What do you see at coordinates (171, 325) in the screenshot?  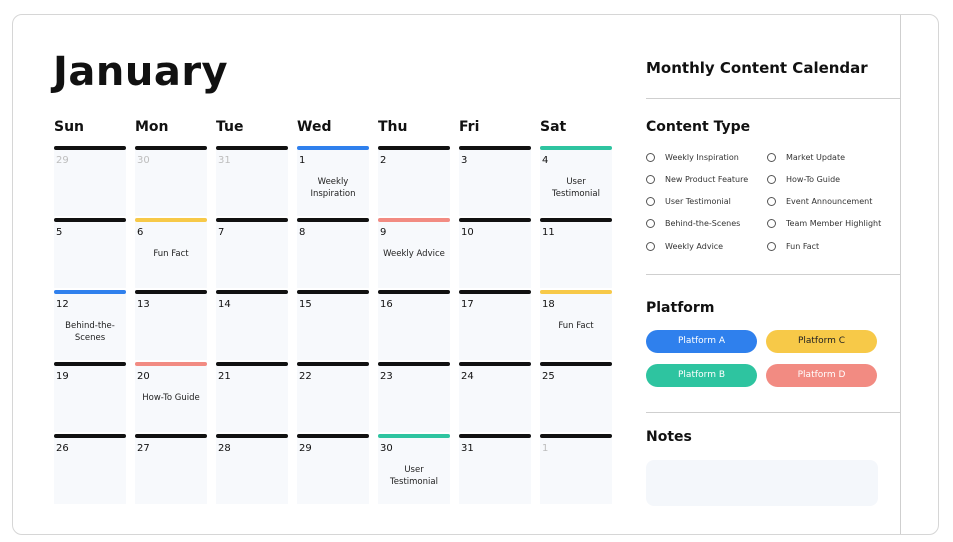 I see `day-cell: 13` at bounding box center [171, 325].